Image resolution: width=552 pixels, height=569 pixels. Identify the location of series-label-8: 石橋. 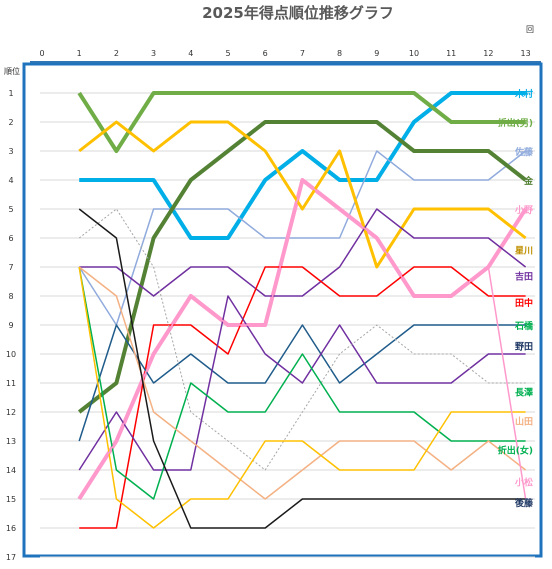
(524, 326).